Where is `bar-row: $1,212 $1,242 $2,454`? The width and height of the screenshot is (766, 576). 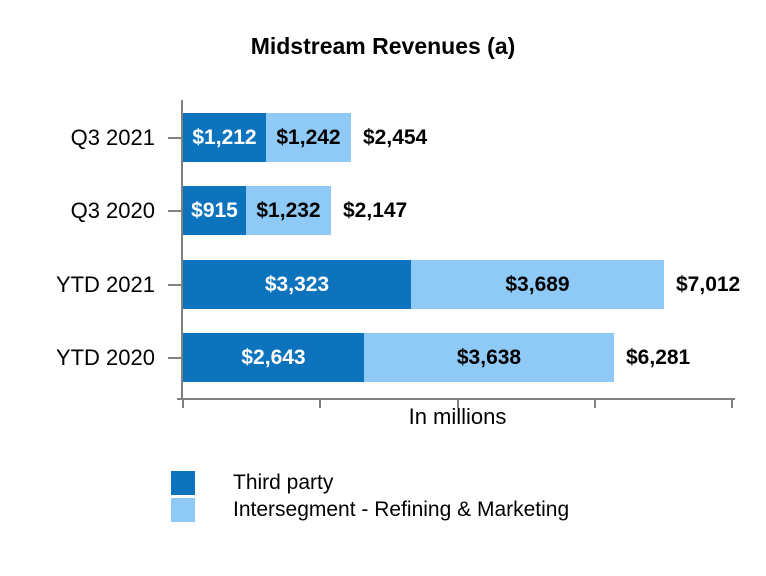
bar-row: $1,212 $1,242 $2,454 is located at coordinates (305, 137).